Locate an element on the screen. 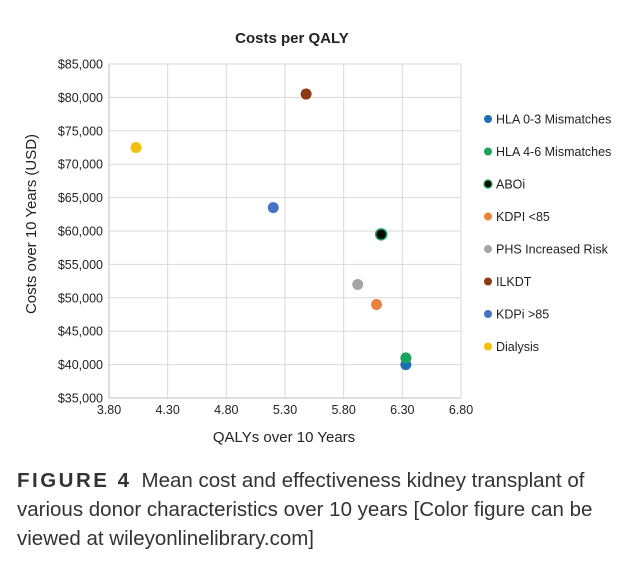 Image resolution: width=636 pixels, height=571 pixels. legend-marker-hla-0-3-mismatches is located at coordinates (488, 119).